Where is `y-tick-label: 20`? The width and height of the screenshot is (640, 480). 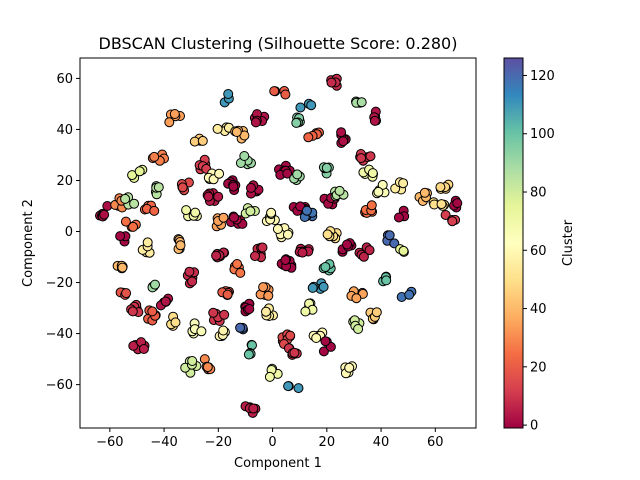
y-tick-label: 20 is located at coordinates (64, 181).